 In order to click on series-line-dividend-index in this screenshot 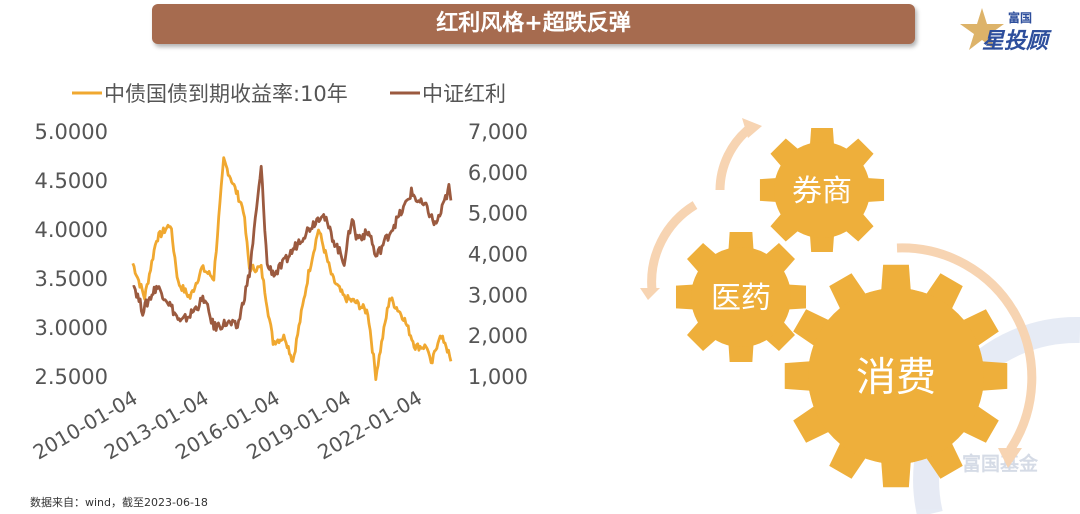, I will do `click(292, 248)`.